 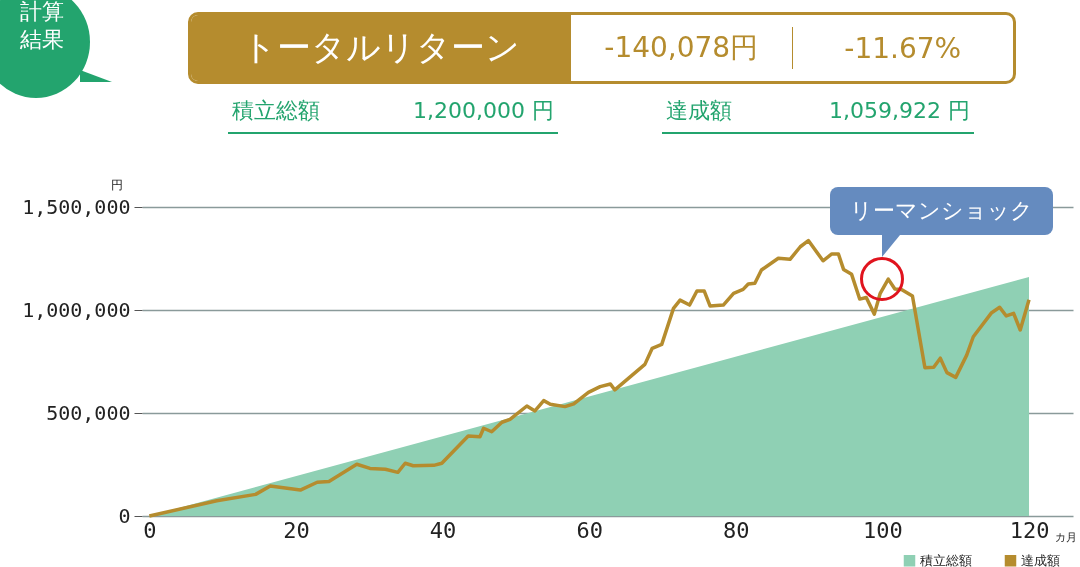 What do you see at coordinates (117, 185) in the screenshot?
I see `y-axis-title: 円` at bounding box center [117, 185].